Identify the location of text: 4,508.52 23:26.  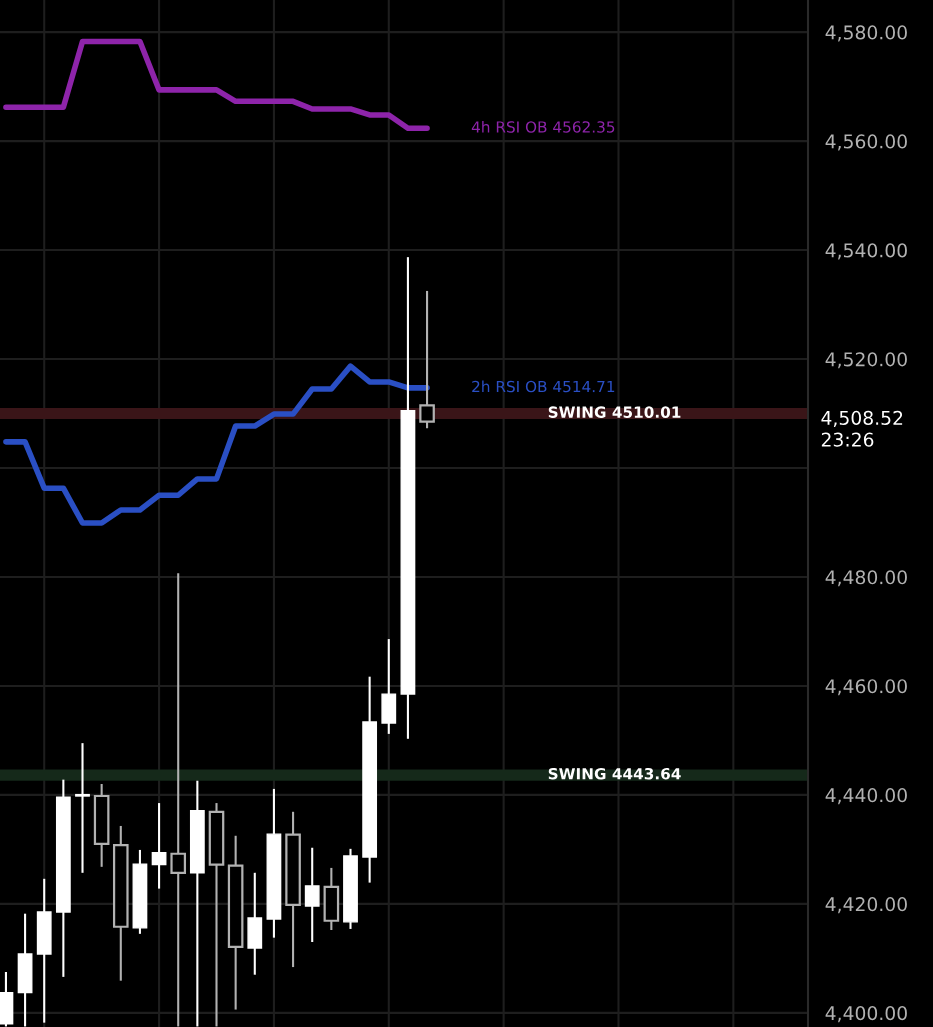
(862, 428).